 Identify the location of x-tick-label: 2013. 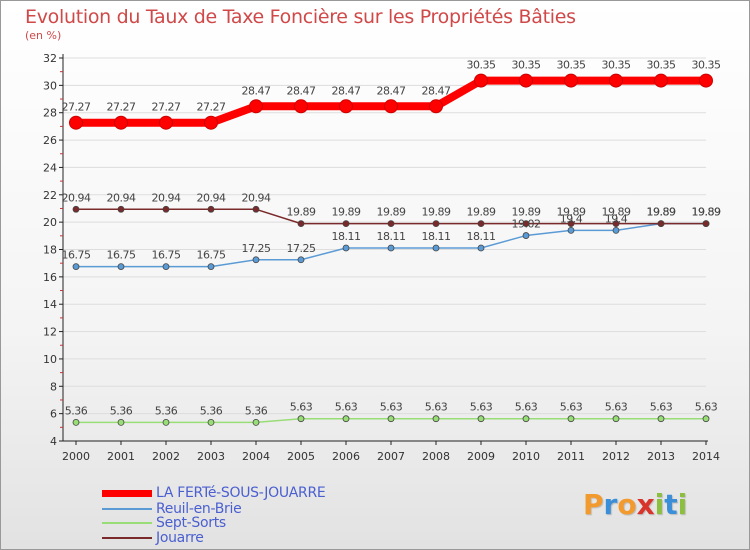
(661, 456).